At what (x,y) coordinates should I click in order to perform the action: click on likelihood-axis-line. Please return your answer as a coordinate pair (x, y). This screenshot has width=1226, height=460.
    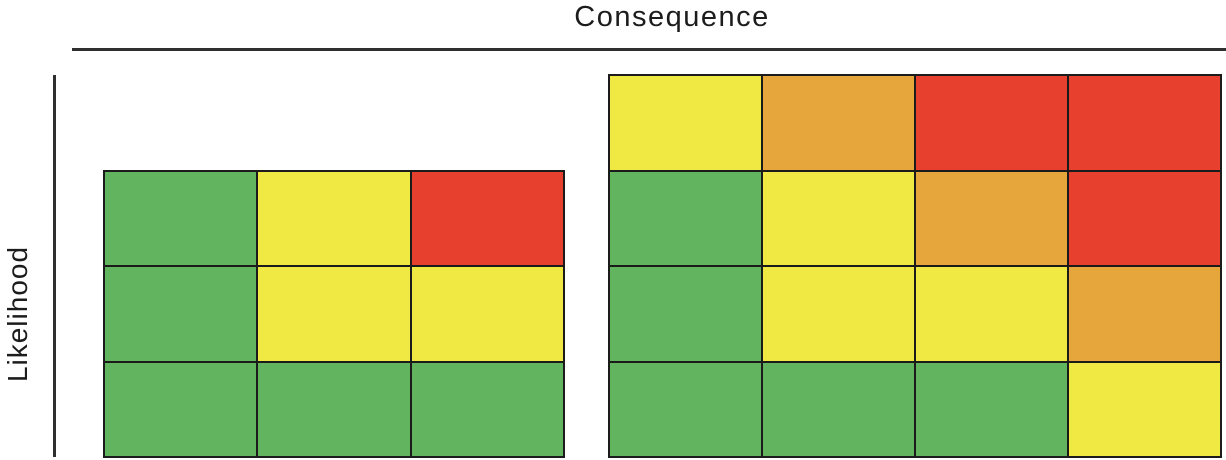
    Looking at the image, I should click on (54, 266).